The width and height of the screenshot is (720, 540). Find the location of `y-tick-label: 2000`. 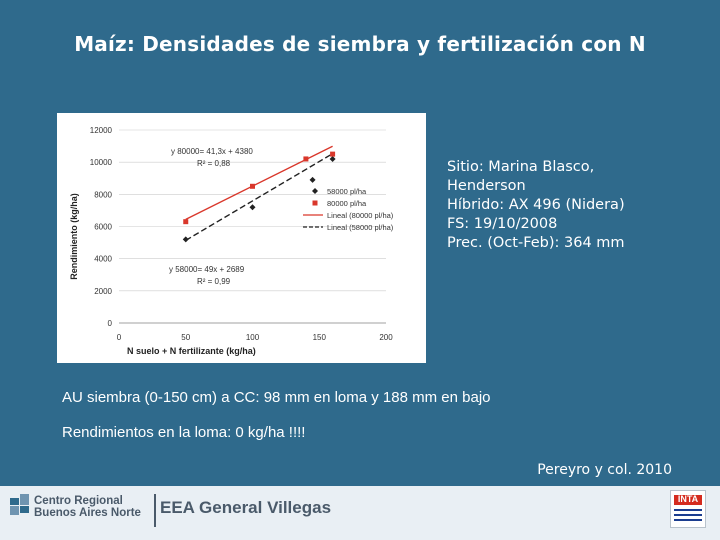

y-tick-label: 2000 is located at coordinates (103, 291).